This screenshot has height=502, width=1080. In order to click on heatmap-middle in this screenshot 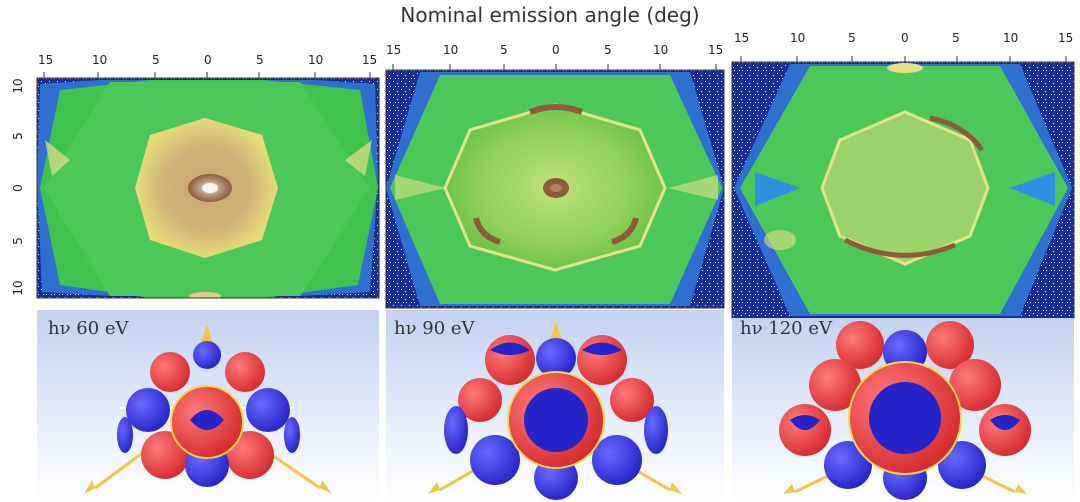, I will do `click(555, 189)`.